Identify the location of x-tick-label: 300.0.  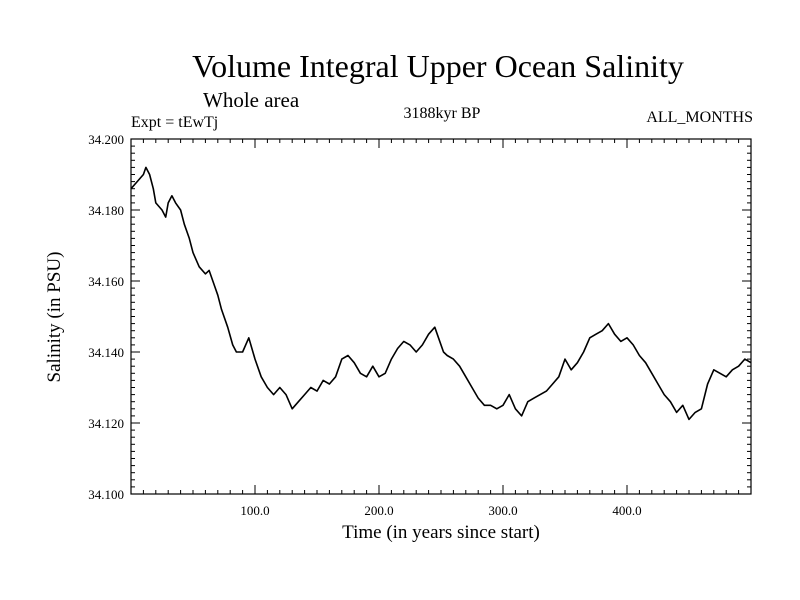
(502, 510).